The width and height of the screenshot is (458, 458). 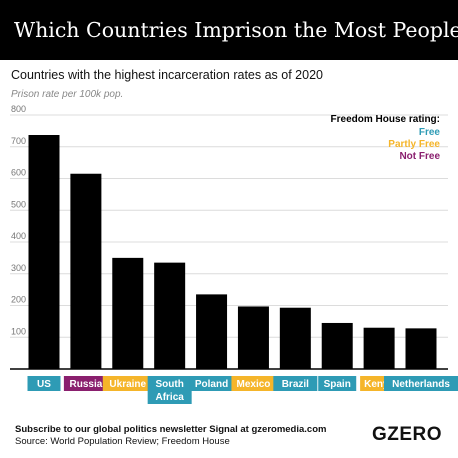 I want to click on y-tick-label: 700, so click(x=18, y=141).